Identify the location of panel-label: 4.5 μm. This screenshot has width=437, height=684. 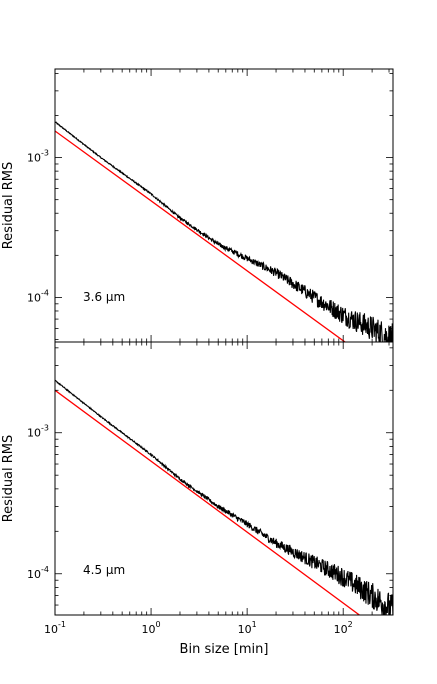
(104, 570).